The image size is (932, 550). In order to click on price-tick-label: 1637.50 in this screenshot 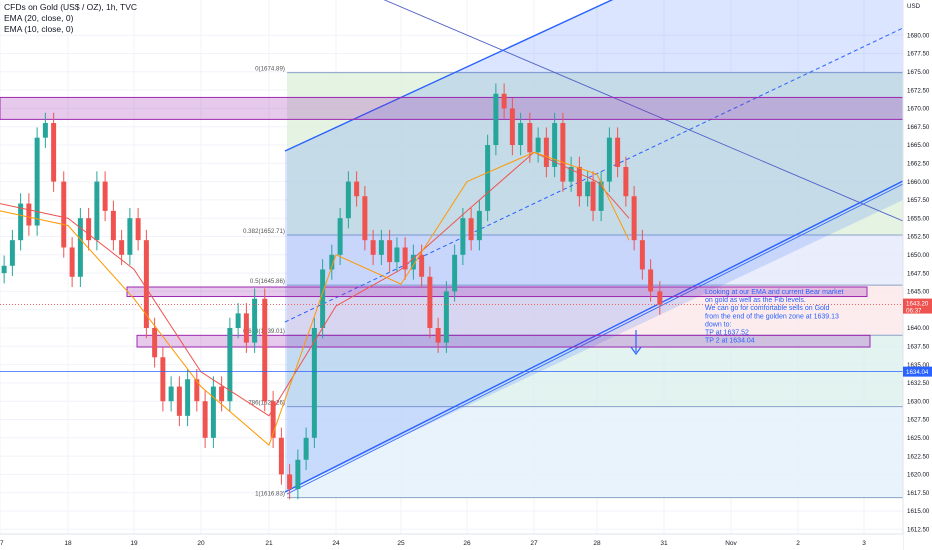, I will do `click(918, 347)`.